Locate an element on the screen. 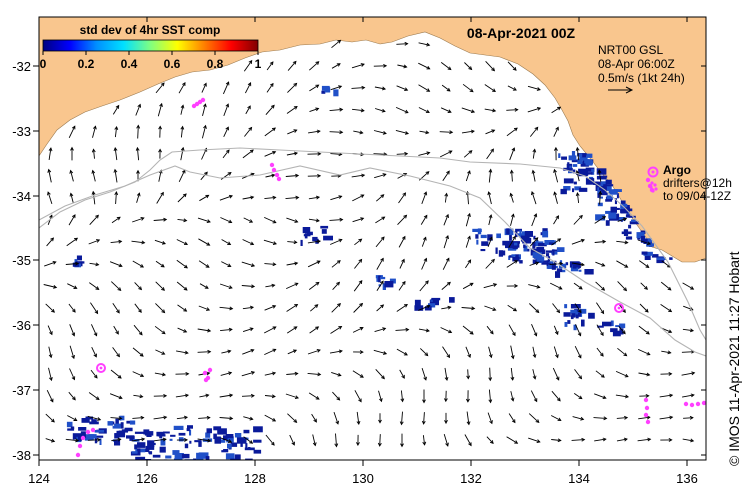 Image resolution: width=749 pixels, height=496 pixels. map-title: 08-Apr-2021 00Z is located at coordinates (521, 33).